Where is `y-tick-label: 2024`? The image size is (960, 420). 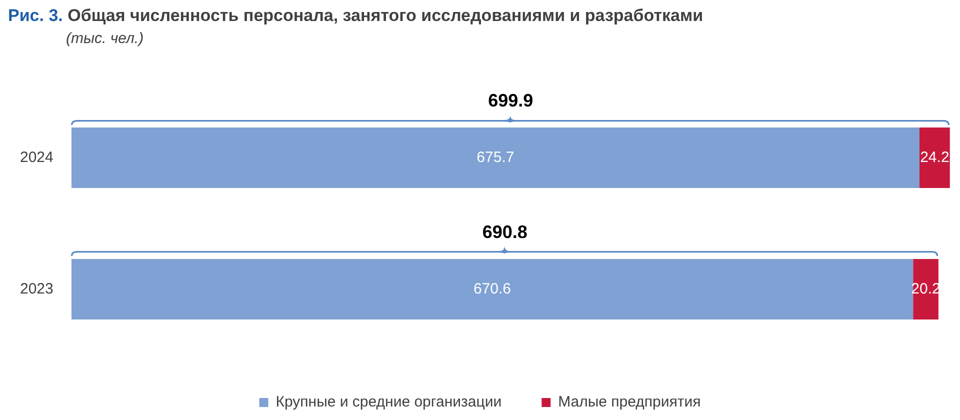 y-tick-label: 2024 is located at coordinates (37, 157).